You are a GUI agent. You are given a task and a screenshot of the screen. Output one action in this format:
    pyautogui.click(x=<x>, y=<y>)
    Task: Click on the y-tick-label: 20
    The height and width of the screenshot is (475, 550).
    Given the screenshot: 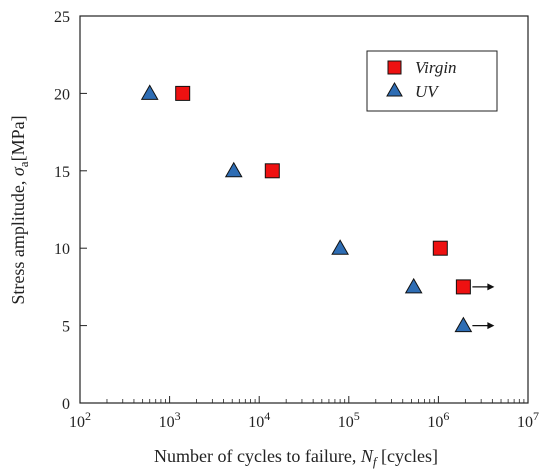 What is the action you would take?
    pyautogui.click(x=62, y=94)
    